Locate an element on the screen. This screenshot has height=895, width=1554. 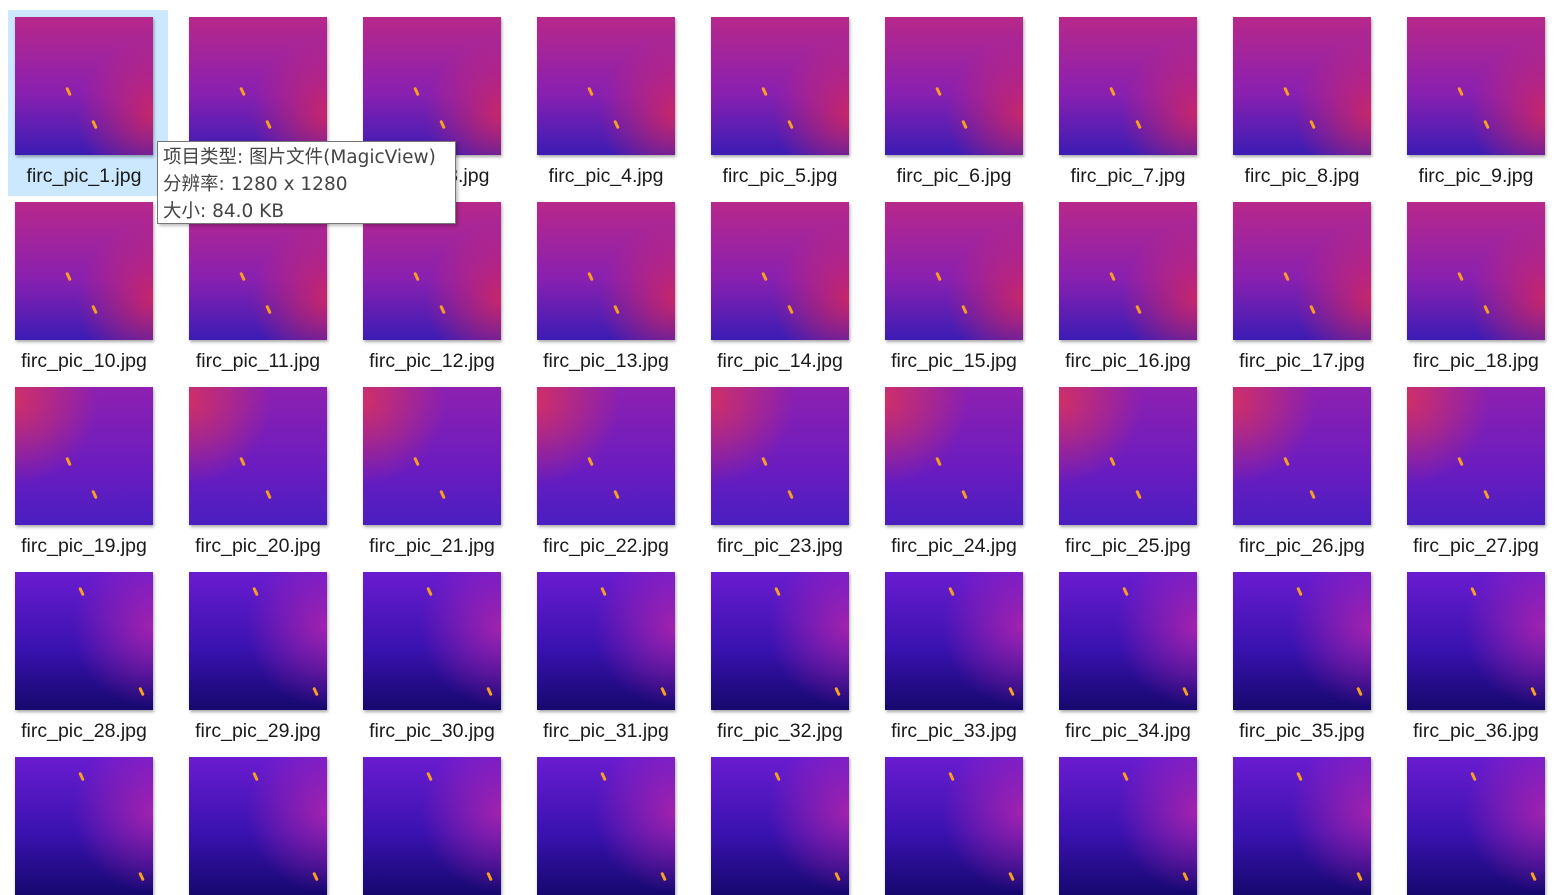
file-name: firc_pic_20.jpg is located at coordinates (258, 546).